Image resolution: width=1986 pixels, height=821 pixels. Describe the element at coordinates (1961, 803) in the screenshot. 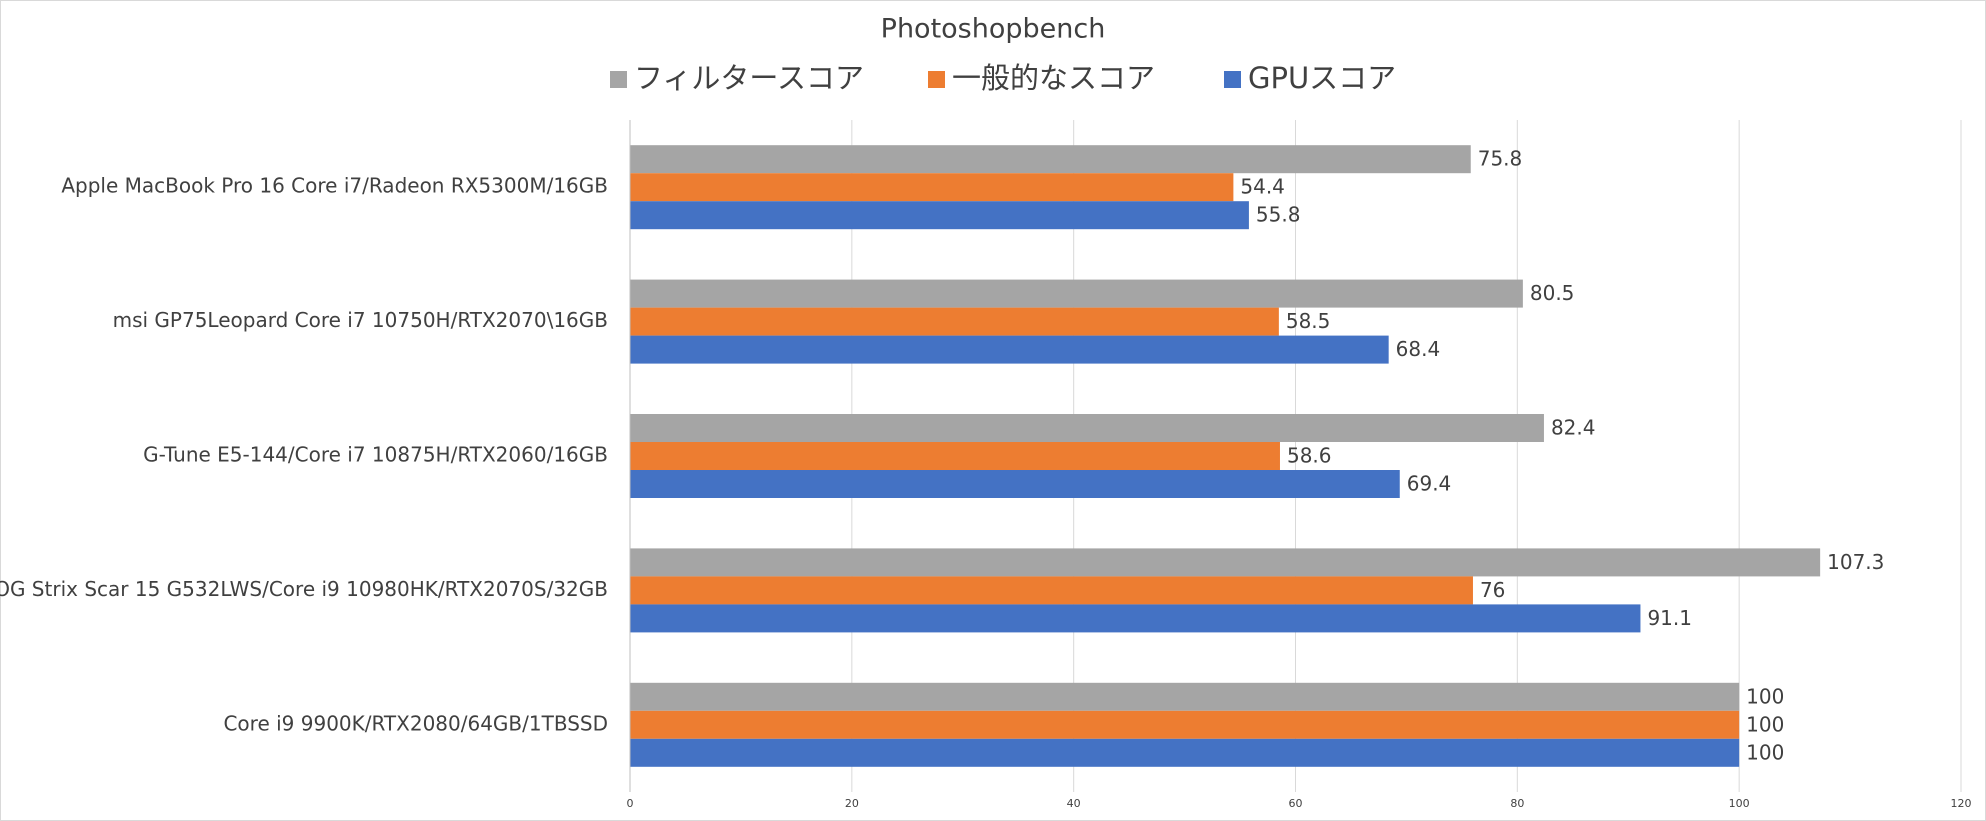

I see `x-tick-label: 120` at that location.